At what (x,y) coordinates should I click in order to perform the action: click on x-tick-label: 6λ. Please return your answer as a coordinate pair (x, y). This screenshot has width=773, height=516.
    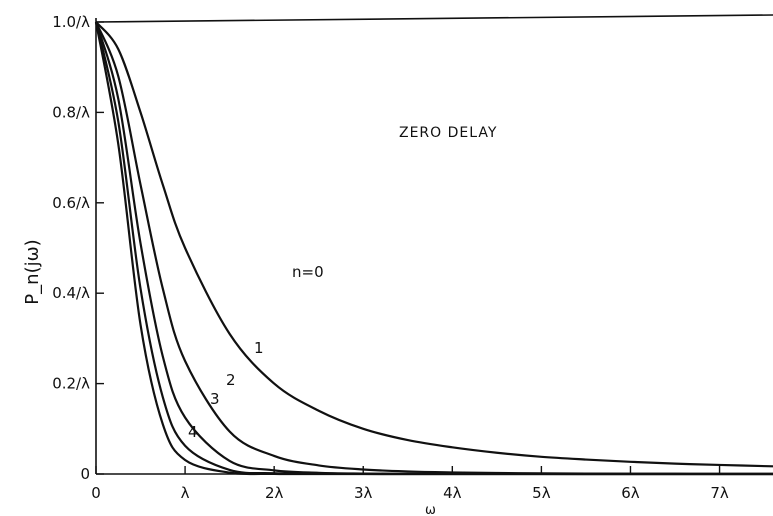
    Looking at the image, I should click on (630, 493).